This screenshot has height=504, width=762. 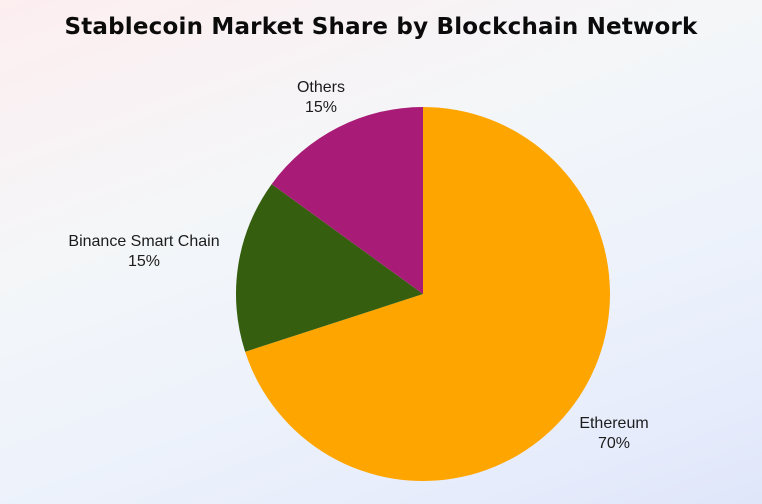 What do you see at coordinates (614, 443) in the screenshot?
I see `slice-value-label: 70%` at bounding box center [614, 443].